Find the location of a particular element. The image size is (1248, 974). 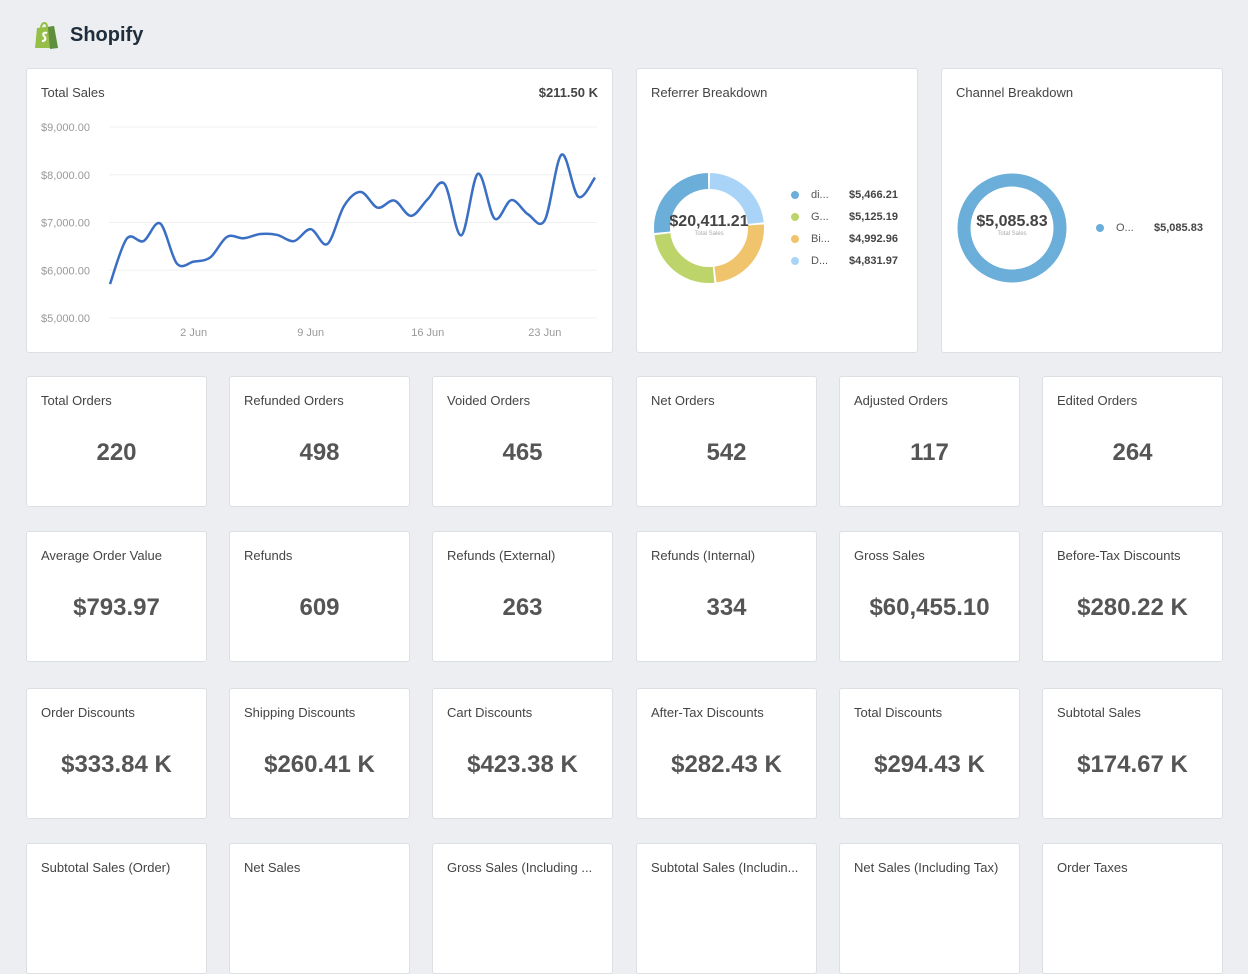

legend-value: $5,466.21 is located at coordinates (873, 195).